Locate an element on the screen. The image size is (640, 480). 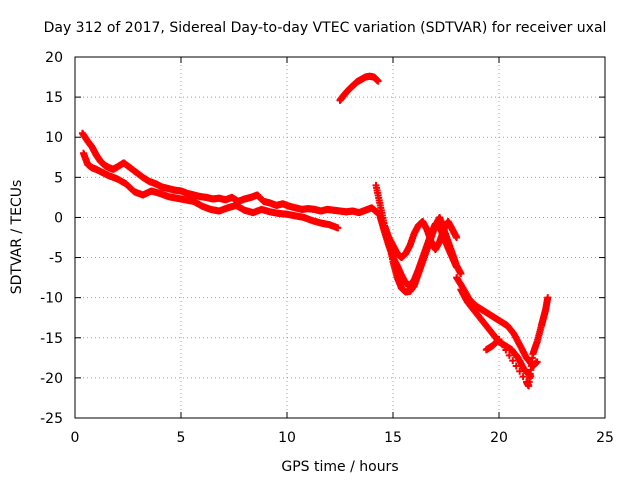
y-tick-label: -15 is located at coordinates (51, 339).